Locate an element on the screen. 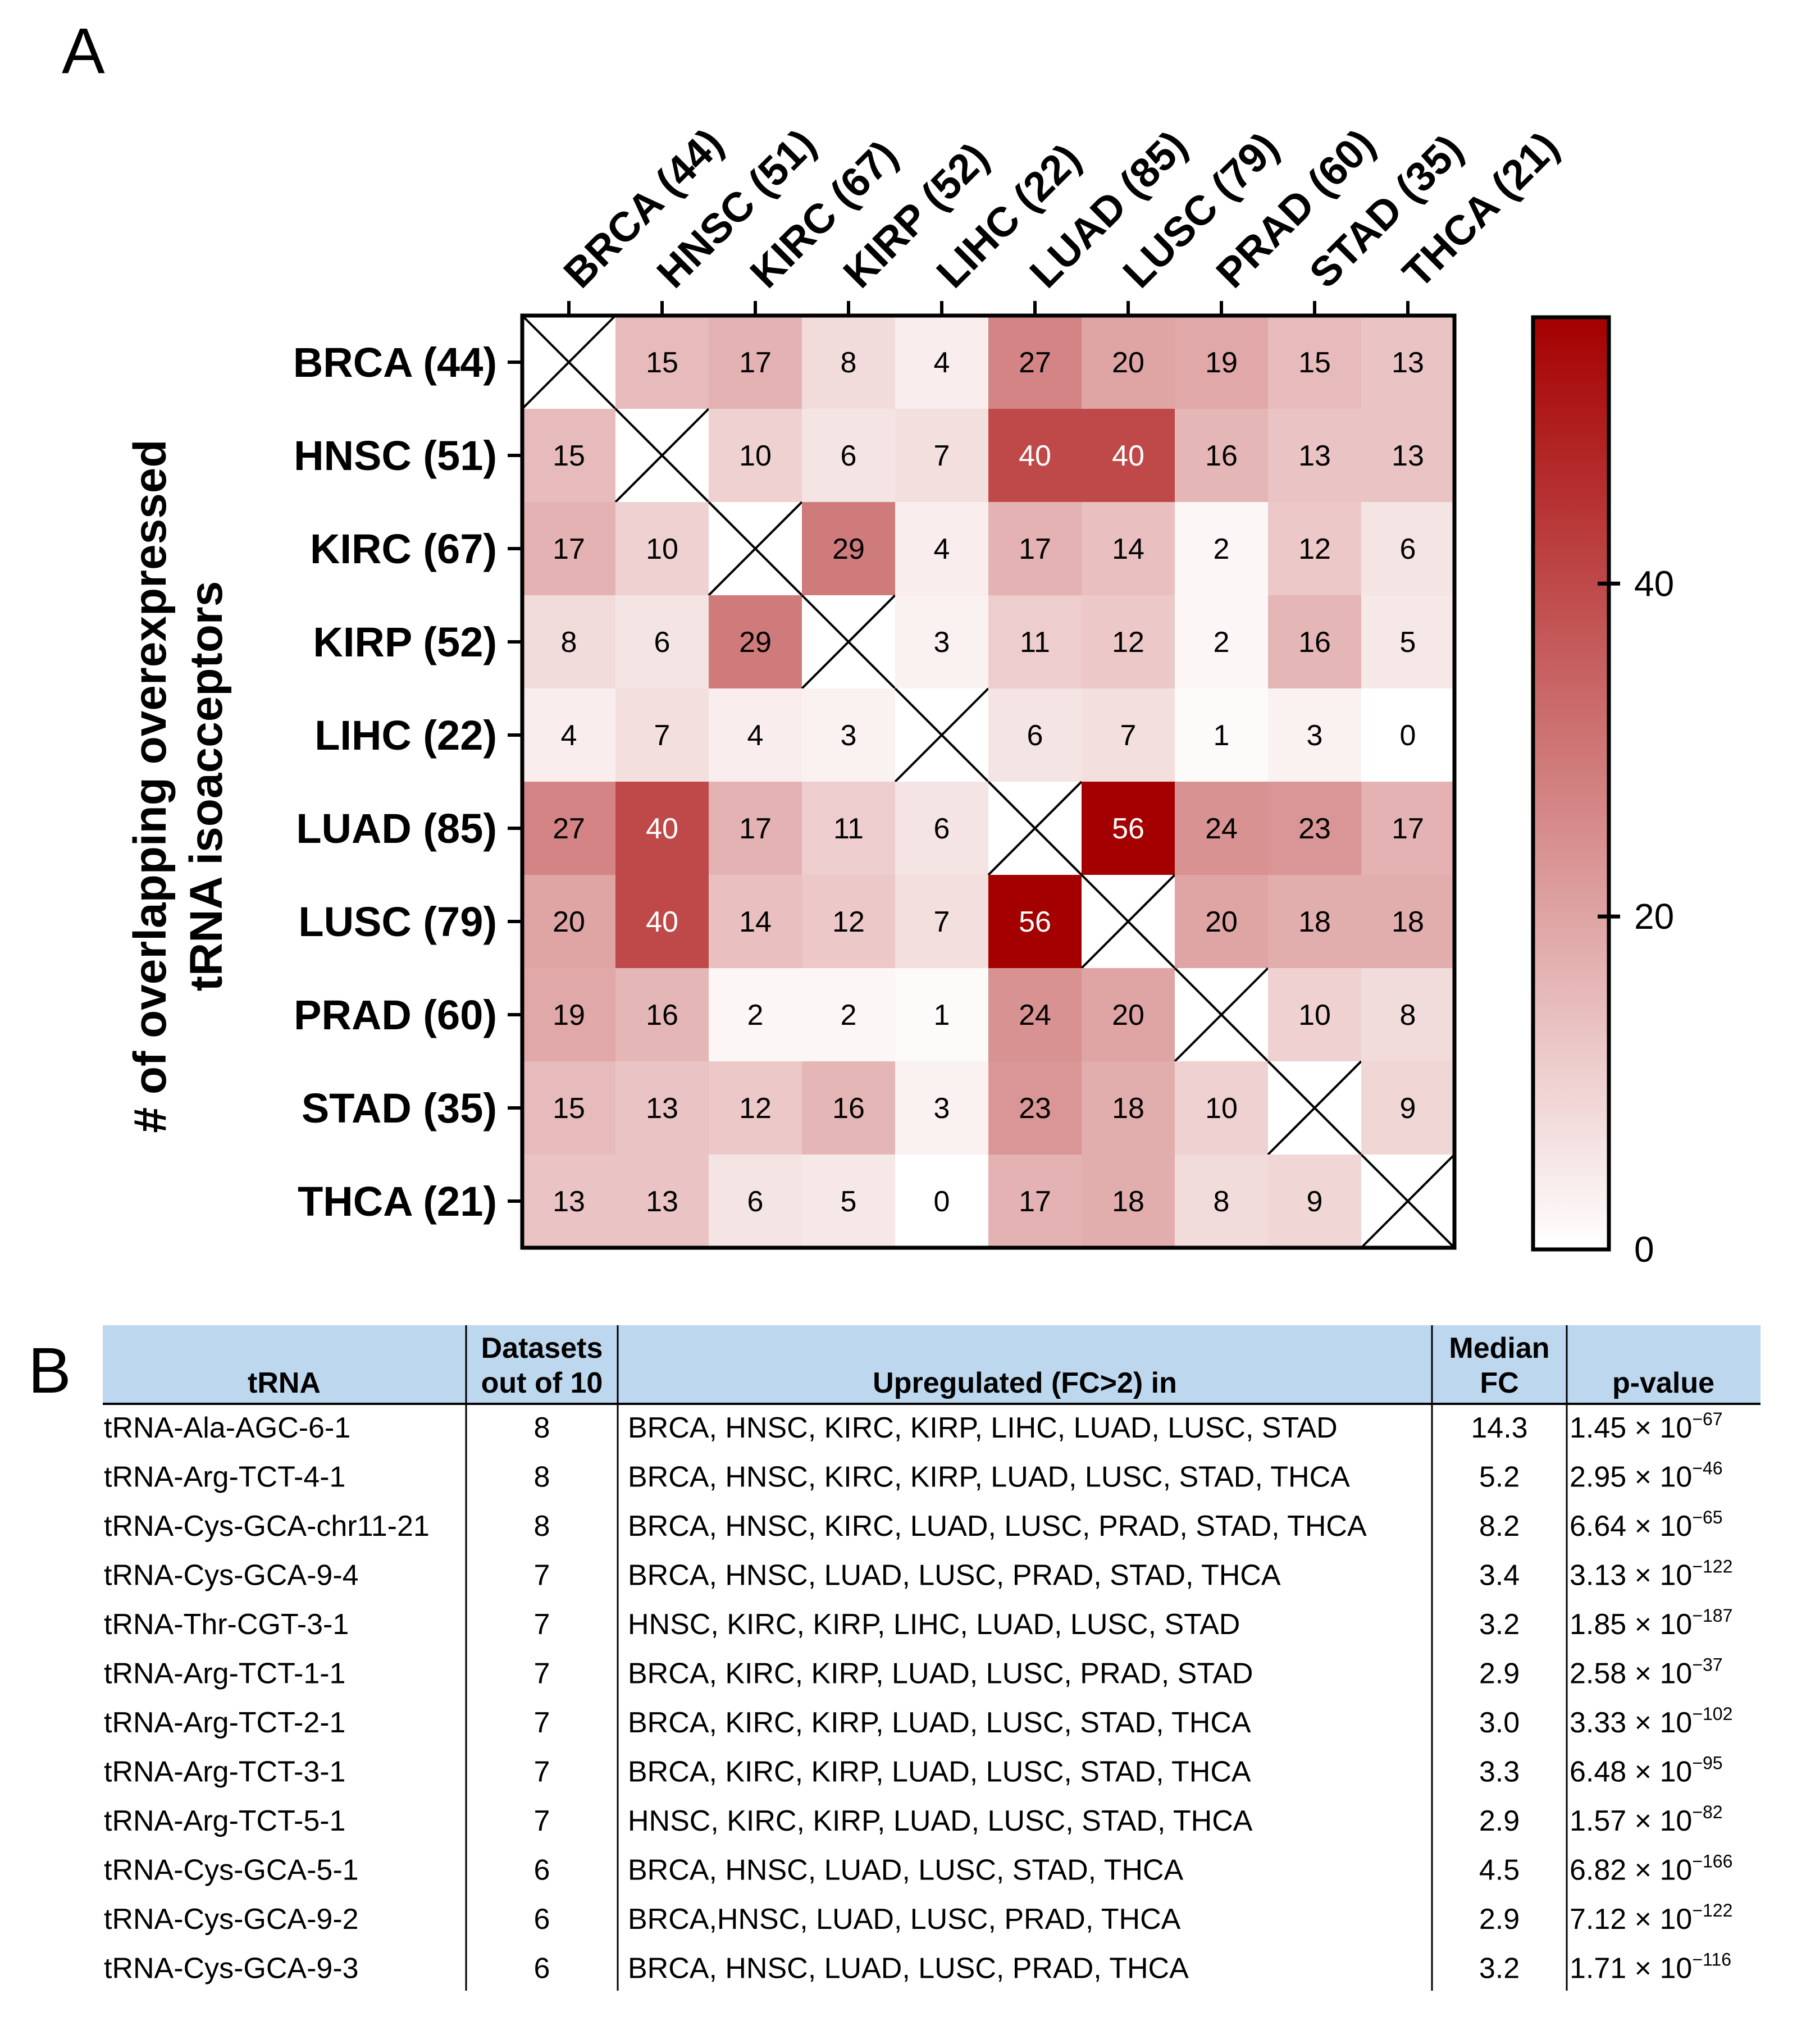 The height and width of the screenshot is (2044, 1797). heatmap-cell-value: 5 is located at coordinates (1408, 642).